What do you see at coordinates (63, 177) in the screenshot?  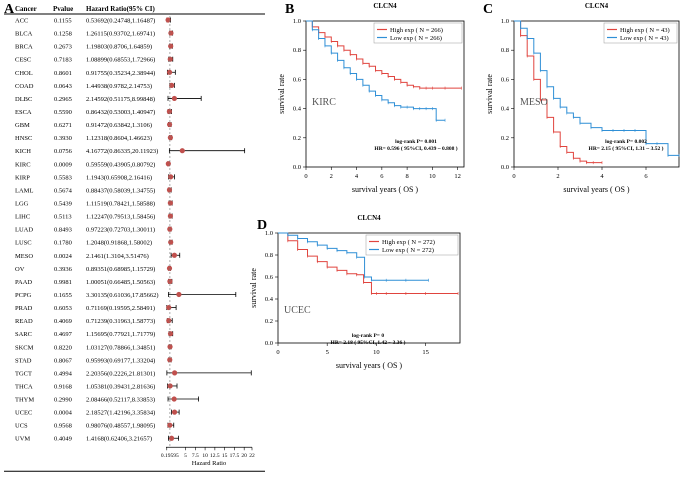 I see `forest-row-pvalue: 0.5583` at bounding box center [63, 177].